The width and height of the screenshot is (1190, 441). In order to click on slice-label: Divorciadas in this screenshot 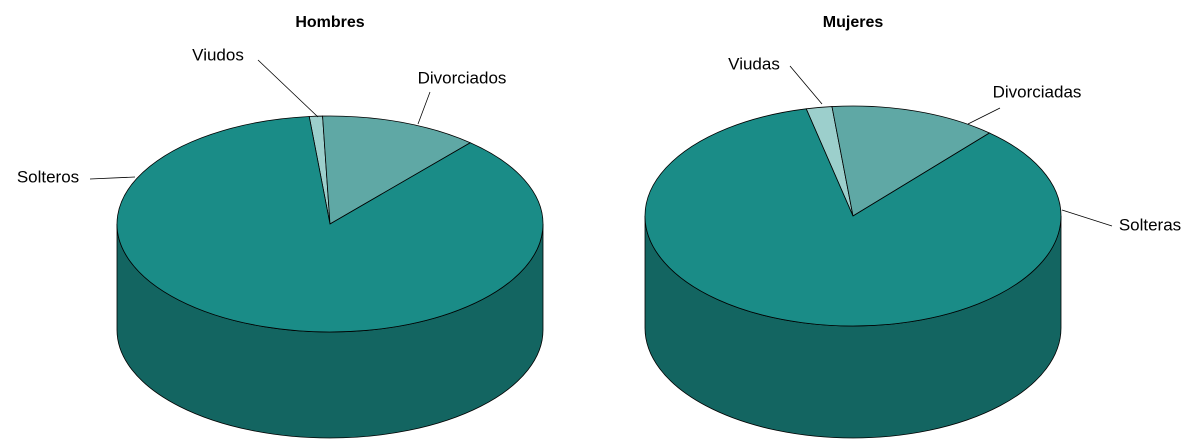, I will do `click(1037, 91)`.